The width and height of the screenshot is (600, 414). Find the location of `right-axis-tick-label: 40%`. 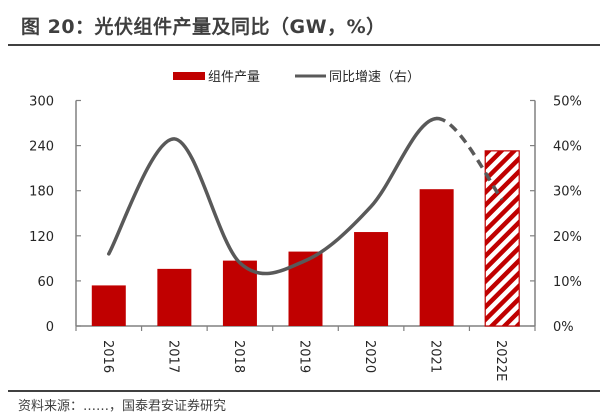

right-axis-tick-label: 40% is located at coordinates (567, 147).